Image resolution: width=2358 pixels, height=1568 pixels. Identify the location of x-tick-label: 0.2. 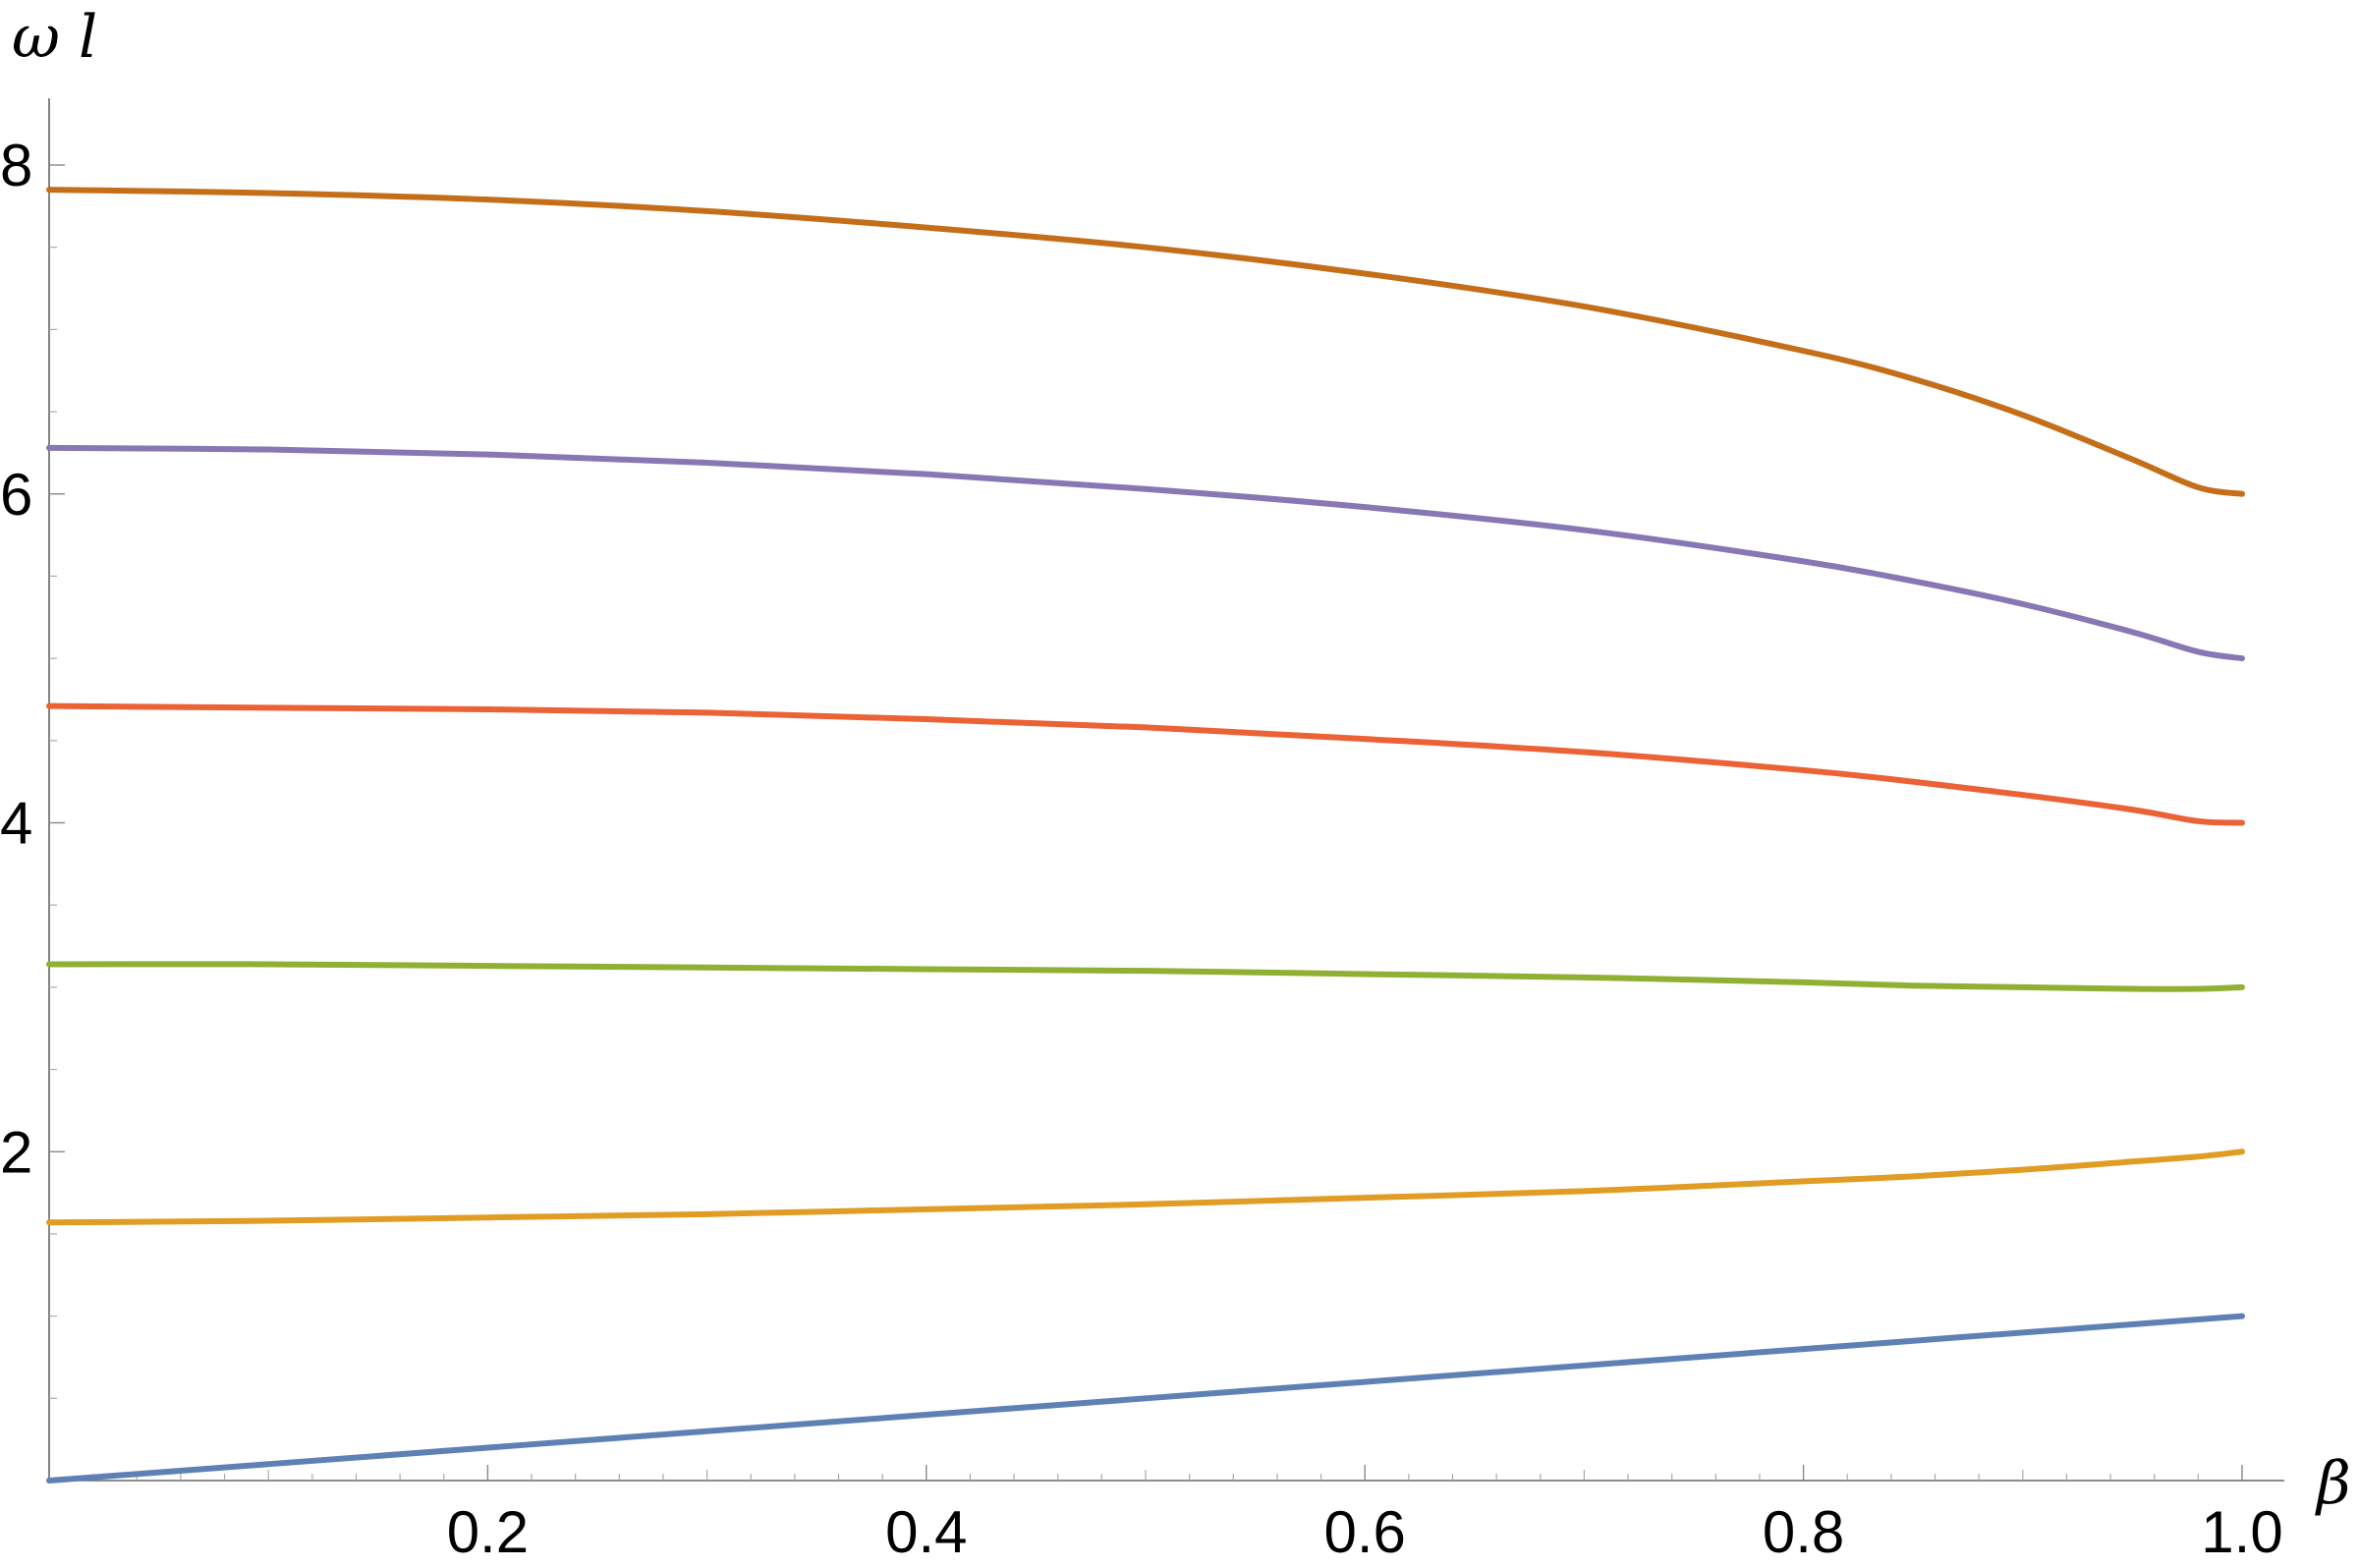
(488, 1532).